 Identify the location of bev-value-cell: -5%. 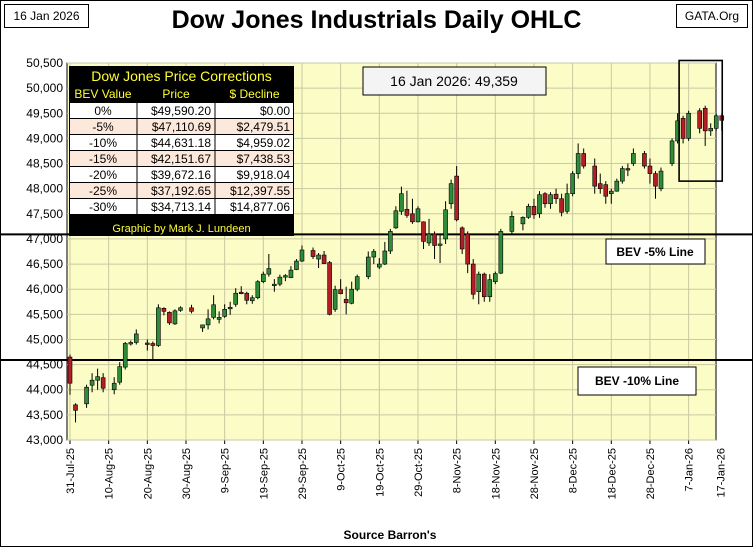
(103, 127).